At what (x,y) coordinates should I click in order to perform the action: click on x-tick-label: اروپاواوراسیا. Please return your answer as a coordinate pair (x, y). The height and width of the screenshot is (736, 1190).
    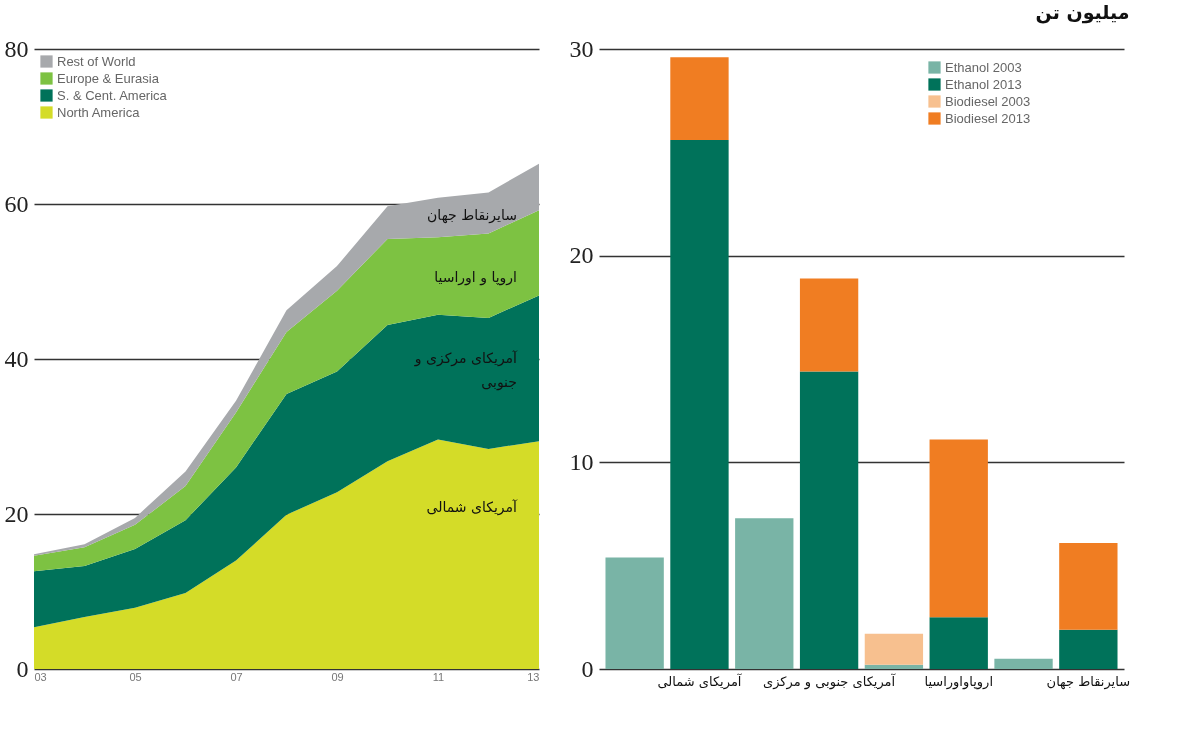
    Looking at the image, I should click on (959, 681).